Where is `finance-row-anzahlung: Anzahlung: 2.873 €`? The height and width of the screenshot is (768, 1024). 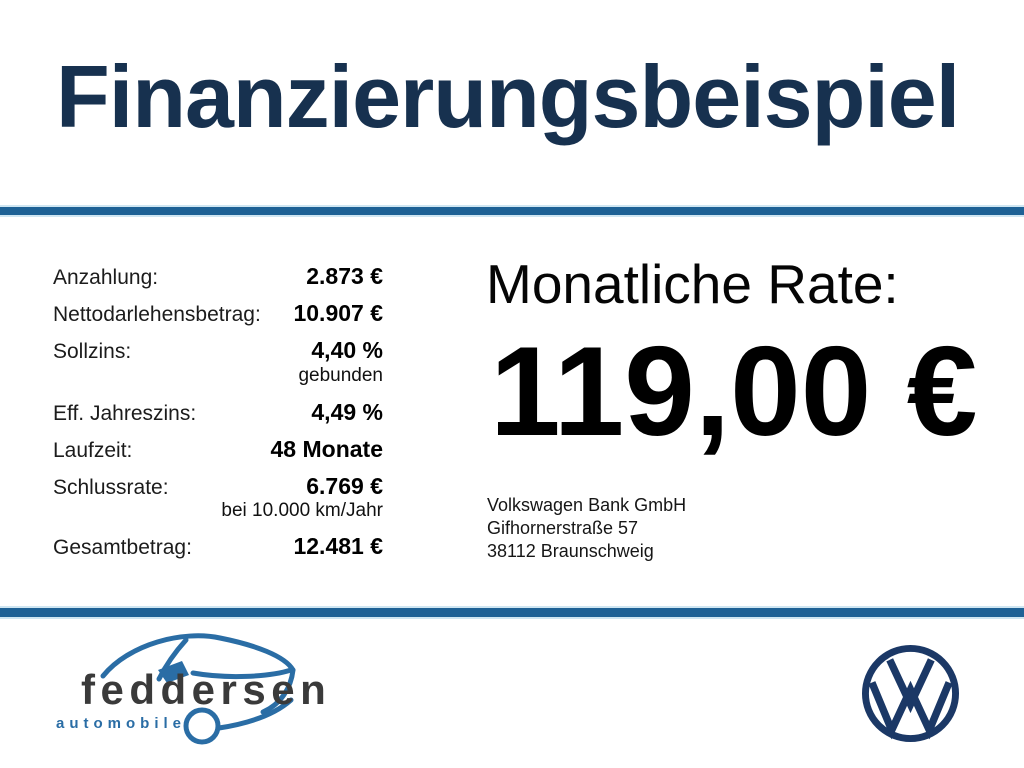 finance-row-anzahlung: Anzahlung: 2.873 € is located at coordinates (218, 277).